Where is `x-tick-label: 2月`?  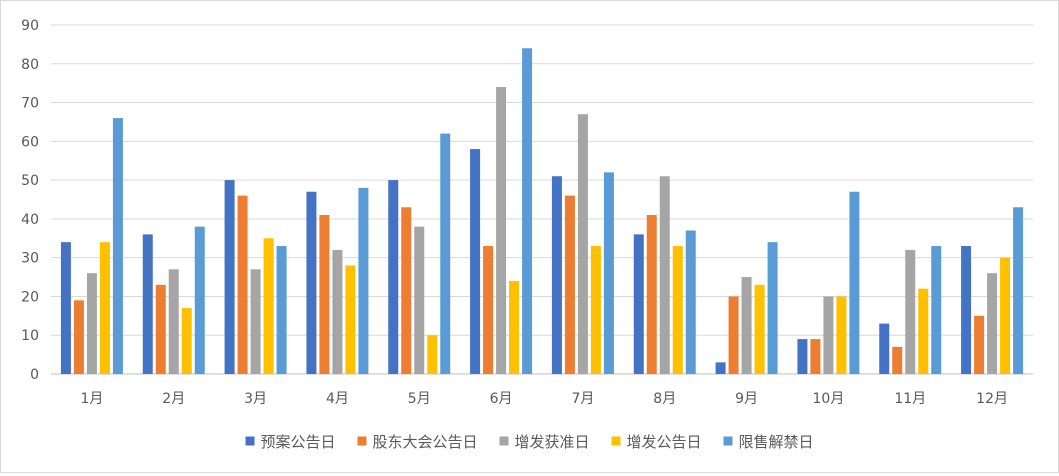 x-tick-label: 2月 is located at coordinates (173, 399).